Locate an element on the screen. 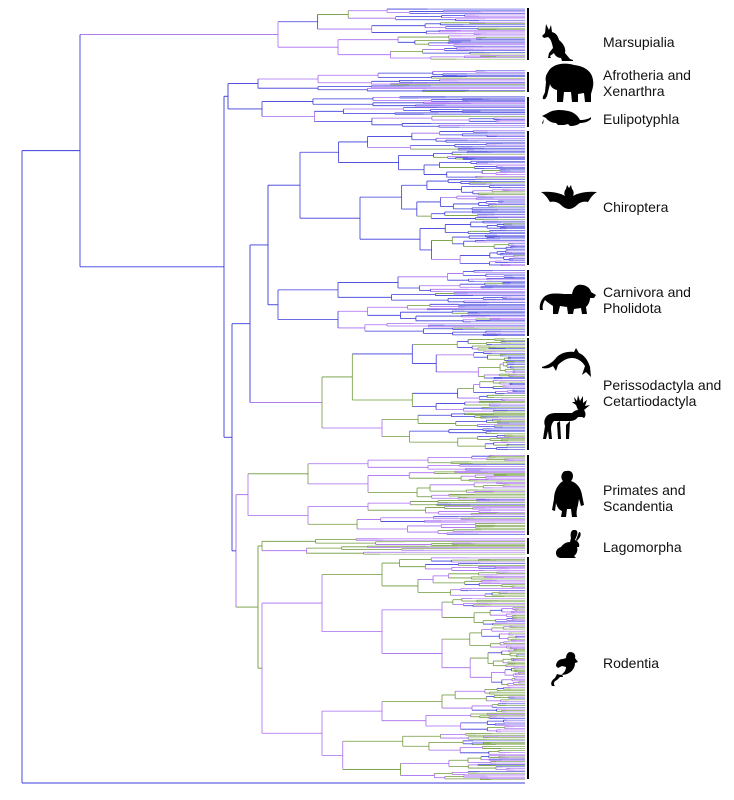 Image resolution: width=734 pixels, height=800 pixels. clade-label-marsupialia: Marsupialia is located at coordinates (639, 42).